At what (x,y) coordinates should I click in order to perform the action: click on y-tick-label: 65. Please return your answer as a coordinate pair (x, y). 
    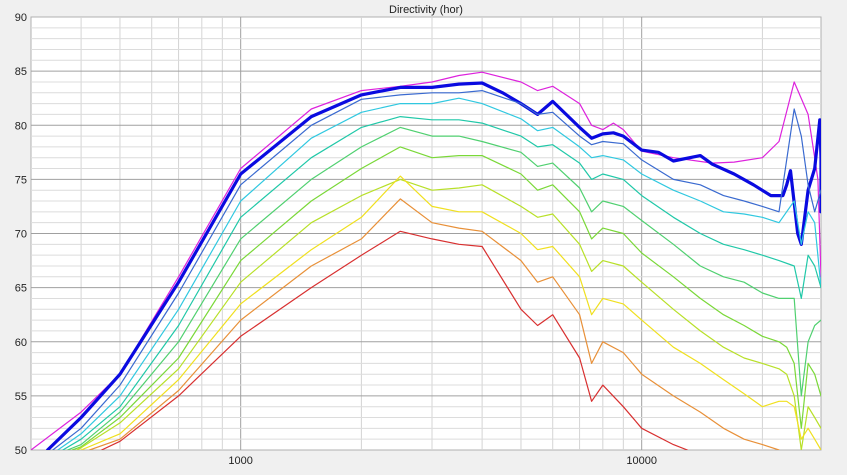
    Looking at the image, I should click on (21, 289).